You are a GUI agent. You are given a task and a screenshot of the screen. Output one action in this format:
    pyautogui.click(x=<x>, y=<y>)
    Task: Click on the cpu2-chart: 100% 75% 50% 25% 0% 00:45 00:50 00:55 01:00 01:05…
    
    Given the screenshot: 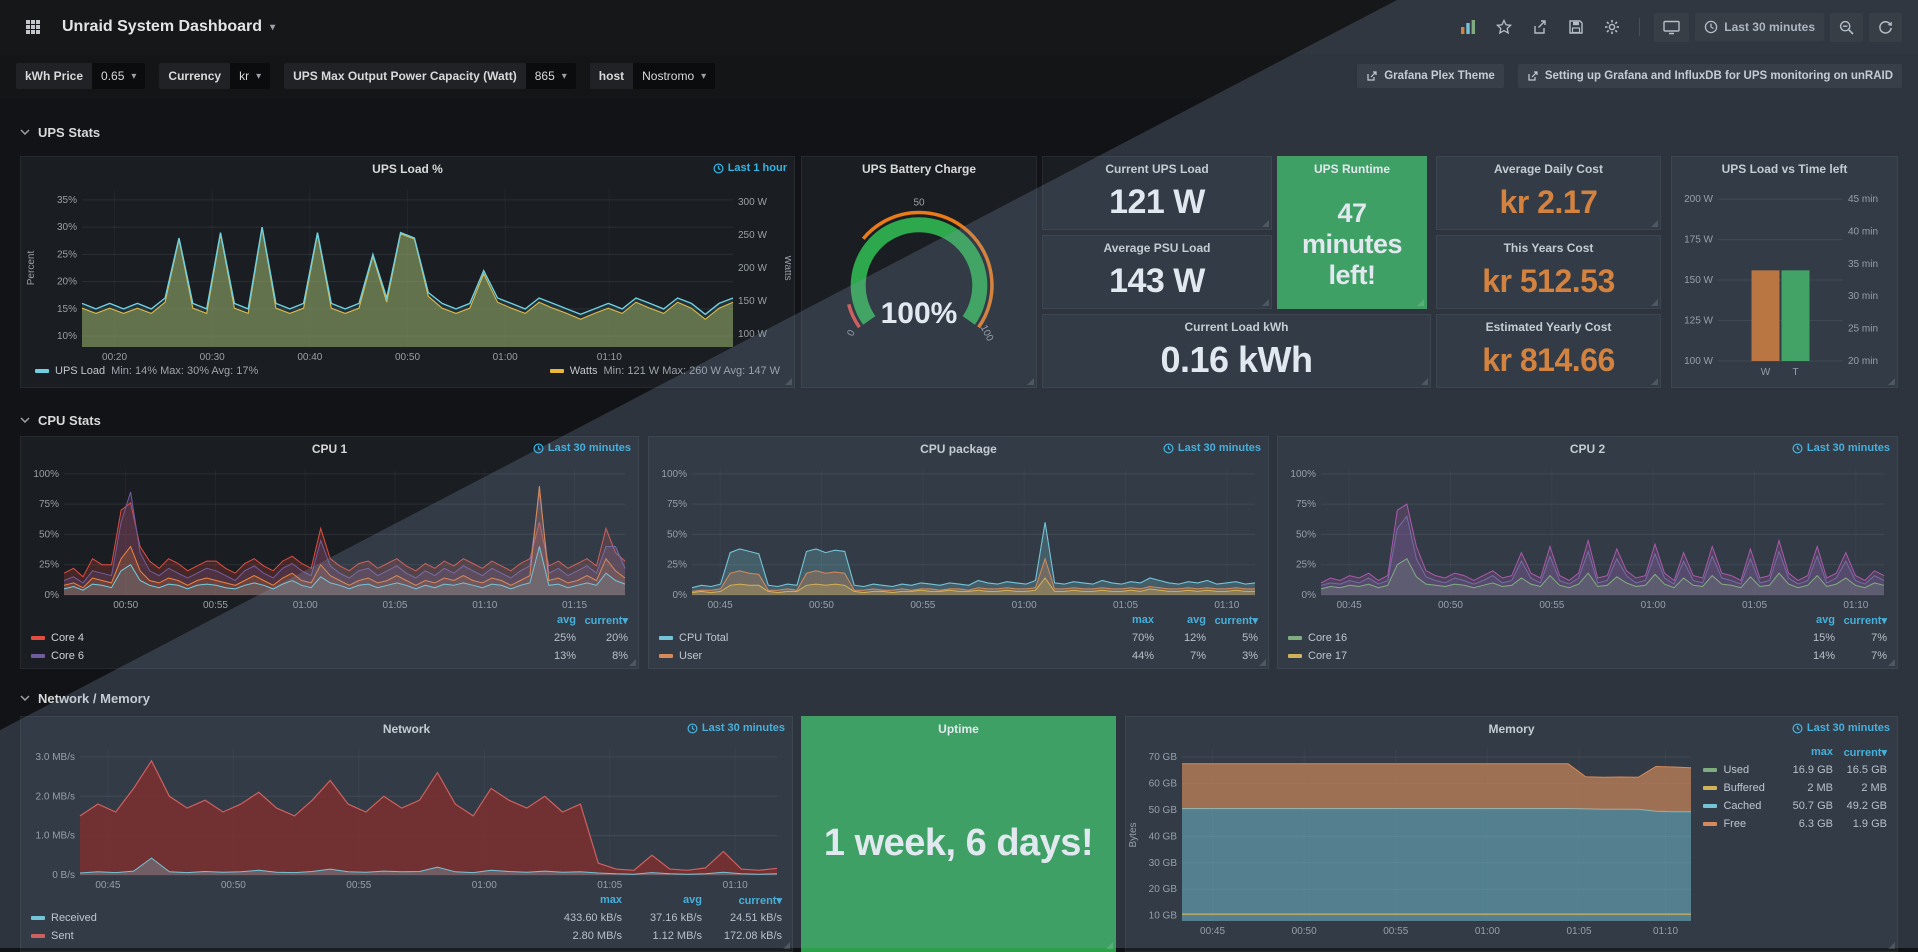 What is the action you would take?
    pyautogui.click(x=1587, y=536)
    